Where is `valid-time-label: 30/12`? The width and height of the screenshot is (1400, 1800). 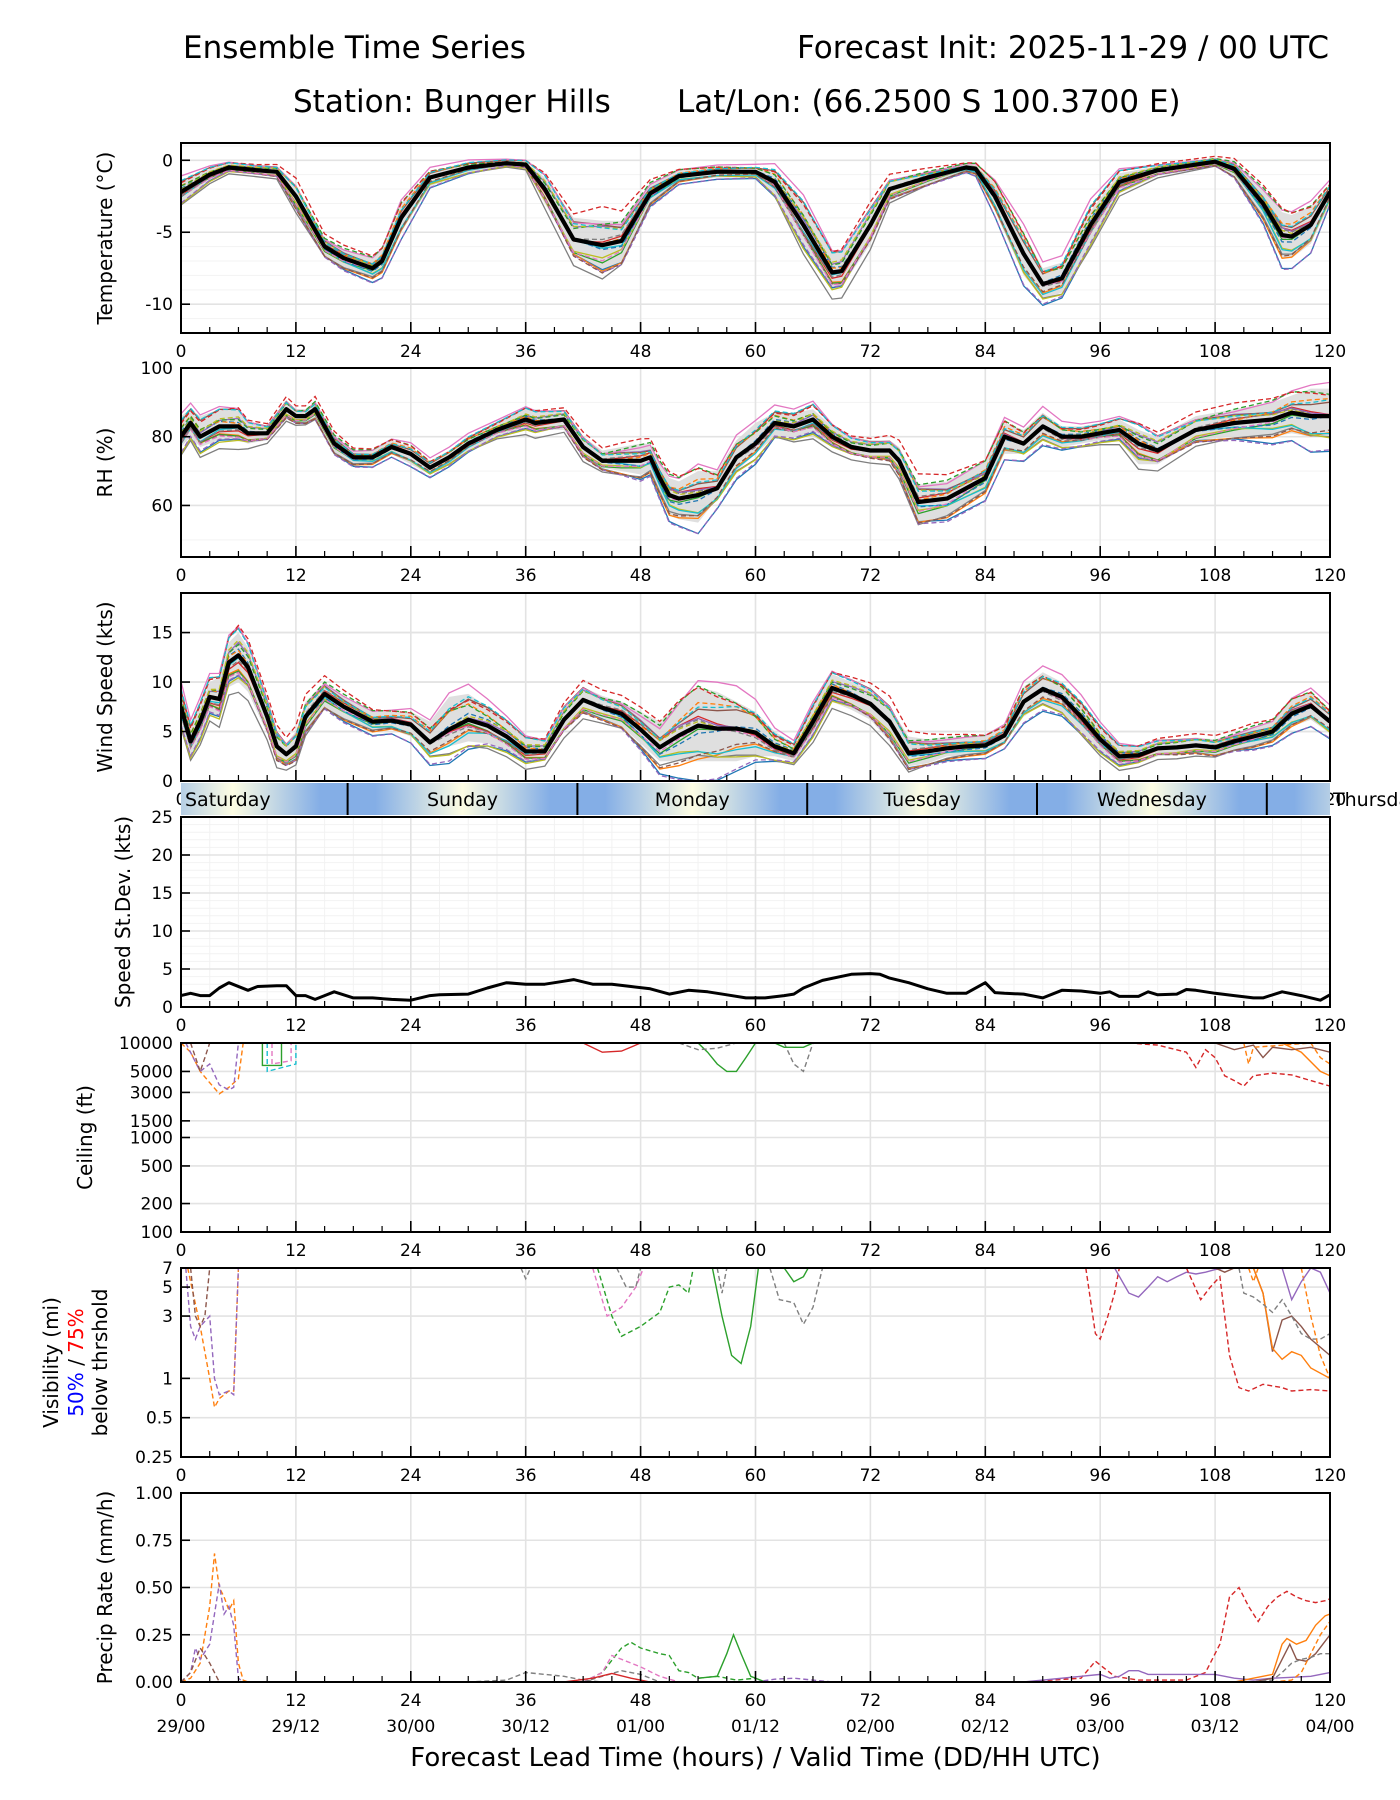 valid-time-label: 30/12 is located at coordinates (525, 1727).